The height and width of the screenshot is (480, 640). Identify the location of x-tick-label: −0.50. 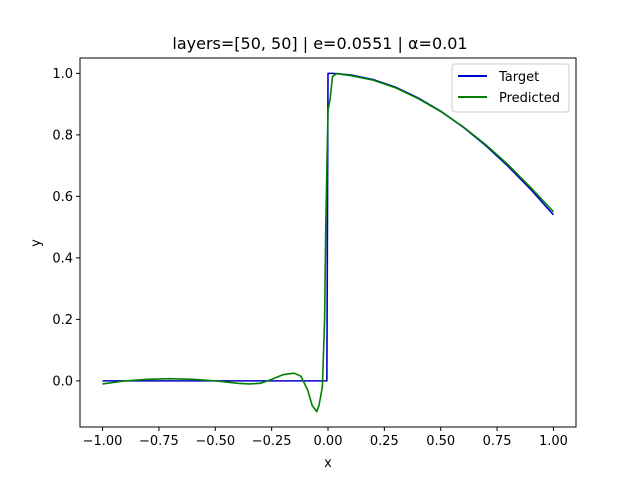
(215, 441).